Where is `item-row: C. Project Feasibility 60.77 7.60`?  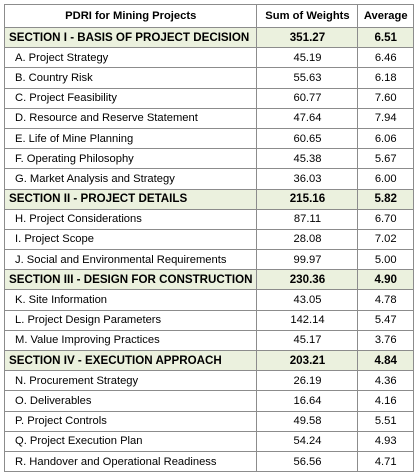
item-row: C. Project Feasibility 60.77 7.60 is located at coordinates (208, 98).